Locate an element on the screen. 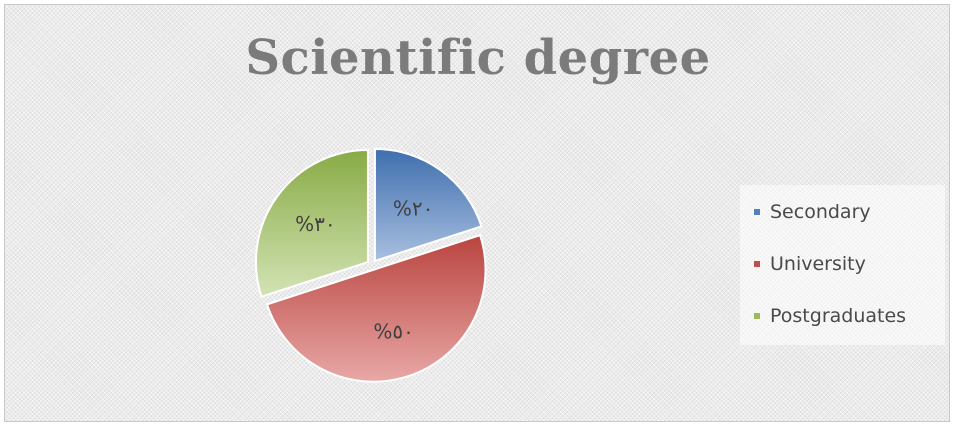 The width and height of the screenshot is (956, 428). slice-postgraduates is located at coordinates (311, 223).